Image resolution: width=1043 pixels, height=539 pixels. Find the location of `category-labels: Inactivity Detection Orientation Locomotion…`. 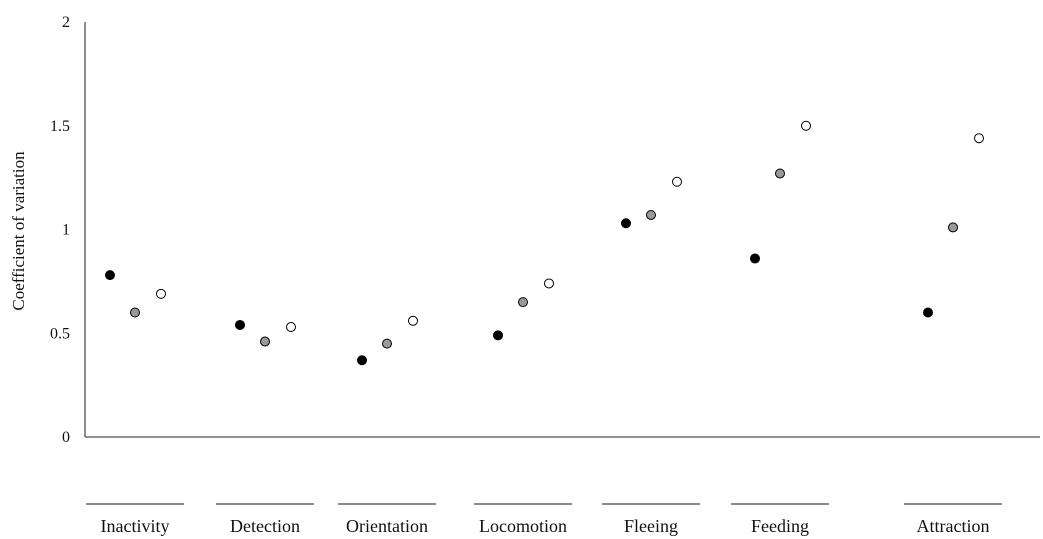

category-labels: Inactivity Detection Orientation Locomotion… is located at coordinates (544, 519).